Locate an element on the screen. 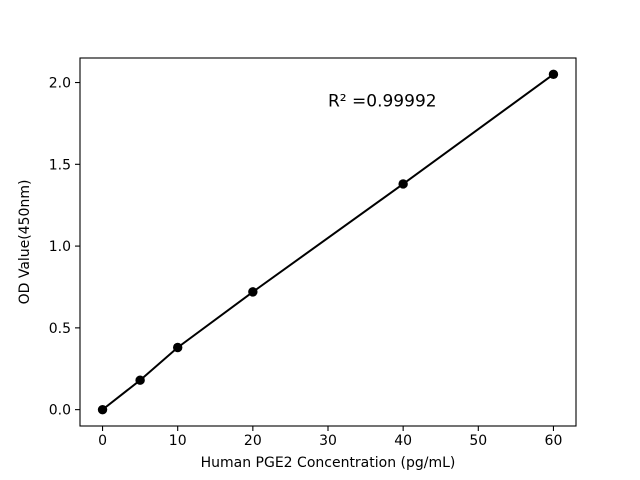 This screenshot has height=480, width=640. y-tick-label: 0.5 is located at coordinates (60, 329).